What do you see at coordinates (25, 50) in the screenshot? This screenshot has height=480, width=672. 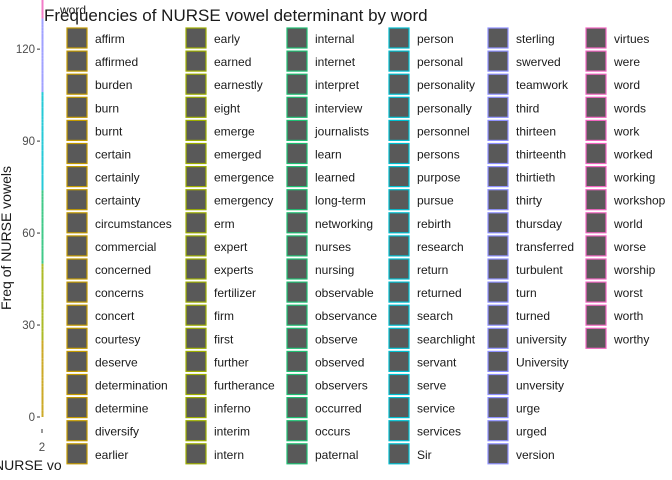 I see `y-tick-label: 120` at bounding box center [25, 50].